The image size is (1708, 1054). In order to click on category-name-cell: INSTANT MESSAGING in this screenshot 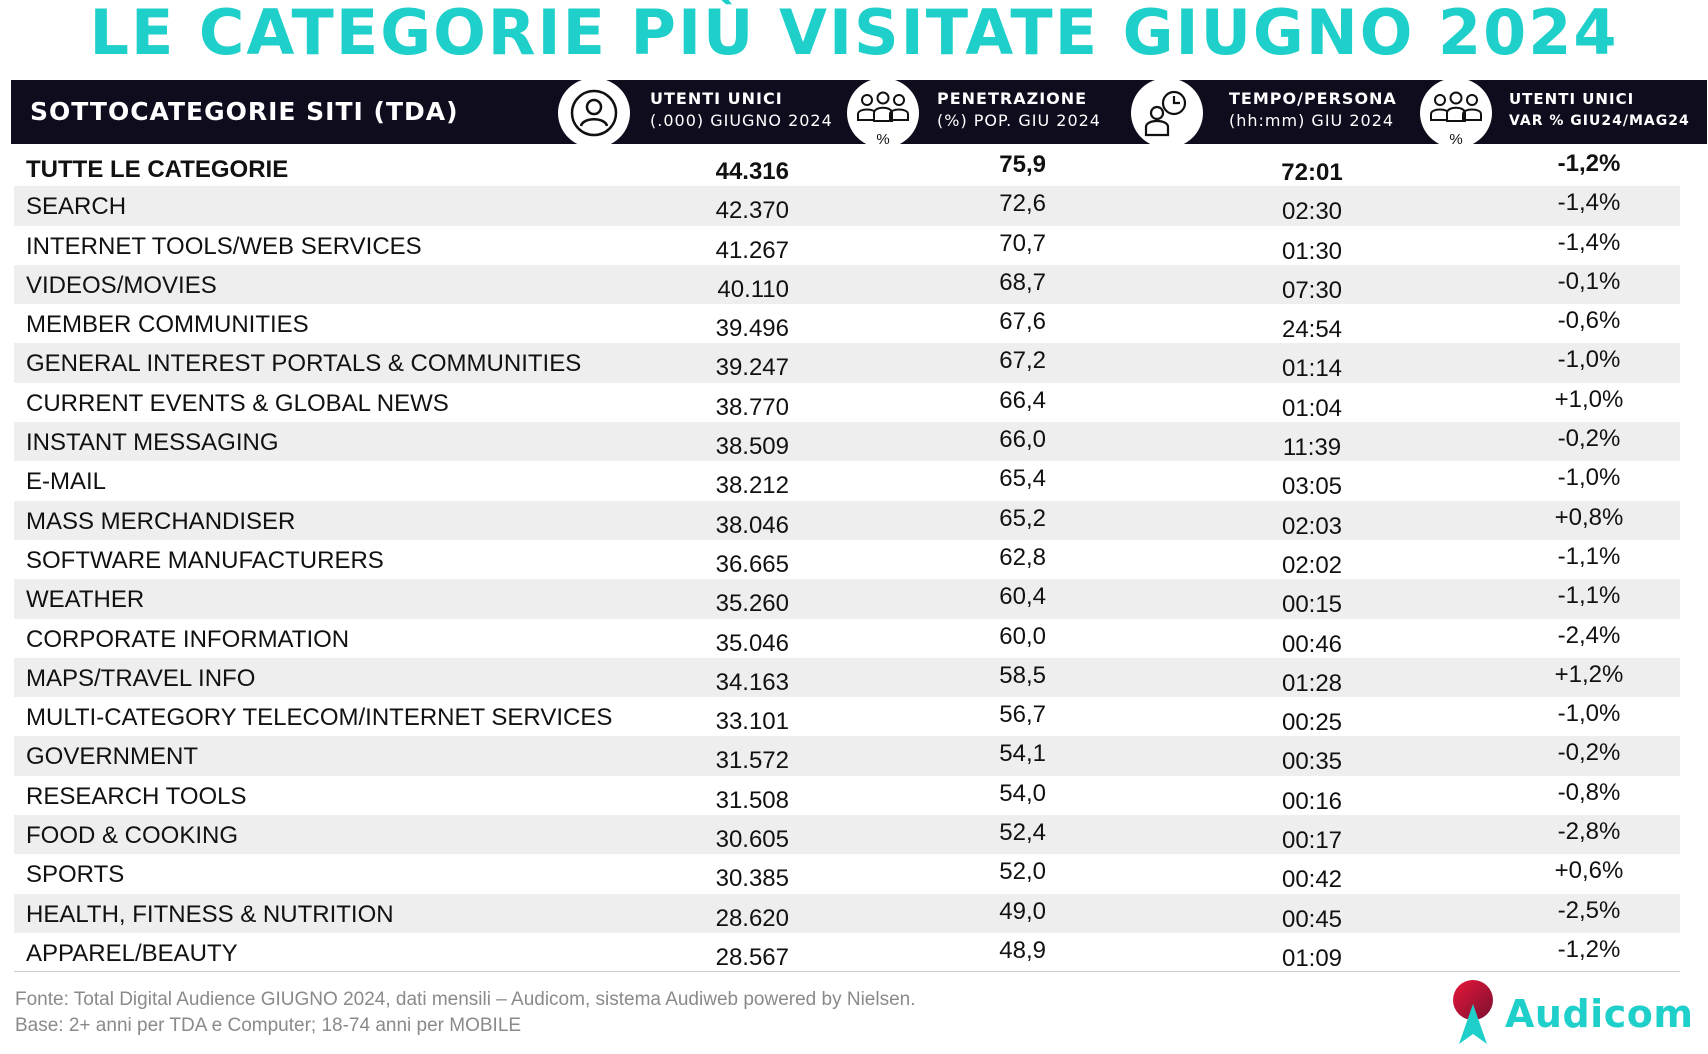, I will do `click(152, 443)`.